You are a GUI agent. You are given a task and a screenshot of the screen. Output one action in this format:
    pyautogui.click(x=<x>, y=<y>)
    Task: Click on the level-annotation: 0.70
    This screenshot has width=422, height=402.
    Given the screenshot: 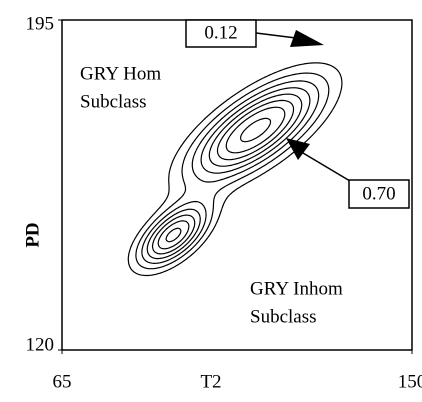 What is the action you would take?
    pyautogui.click(x=378, y=193)
    